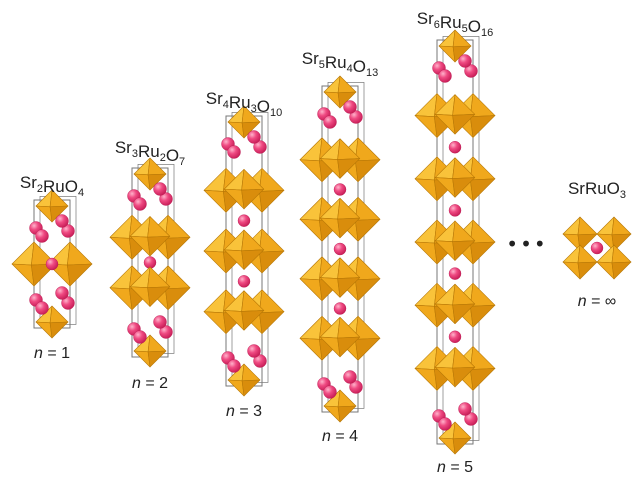 This screenshot has height=481, width=633. I want to click on formula-label: SrRuO3, so click(597, 190).